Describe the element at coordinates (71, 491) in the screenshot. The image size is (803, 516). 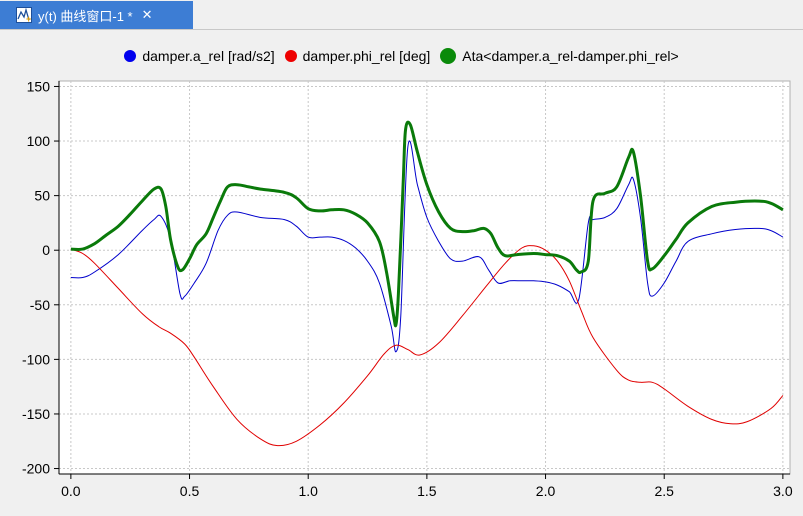
I see `x-tick-label: 0.0` at that location.